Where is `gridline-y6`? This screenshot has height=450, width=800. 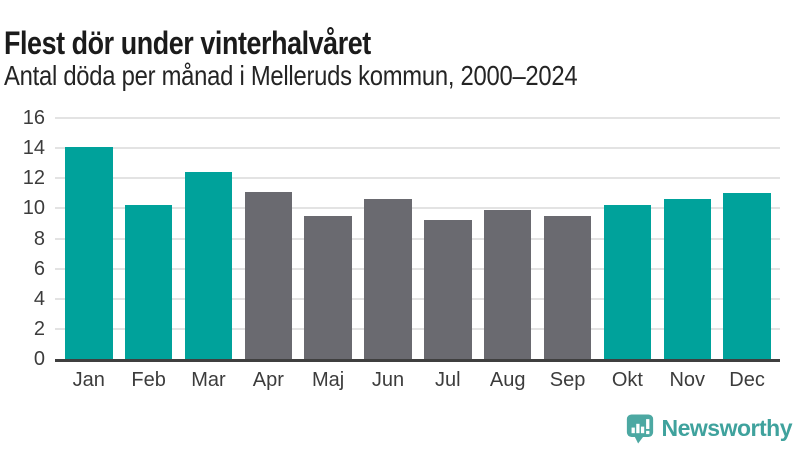 gridline-y6 is located at coordinates (417, 268).